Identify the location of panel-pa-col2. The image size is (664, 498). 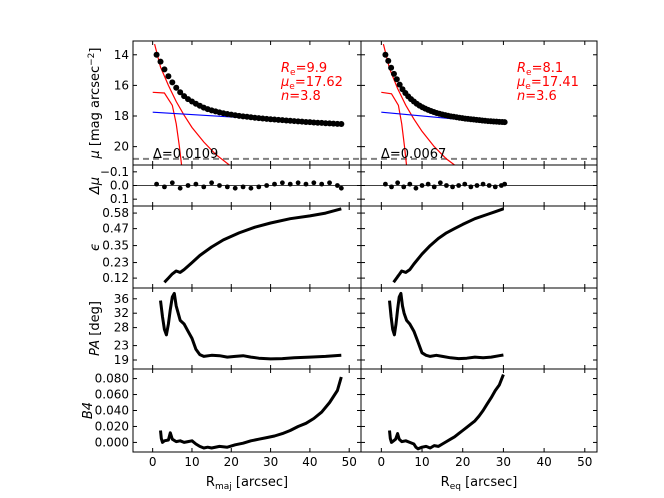
(479, 328).